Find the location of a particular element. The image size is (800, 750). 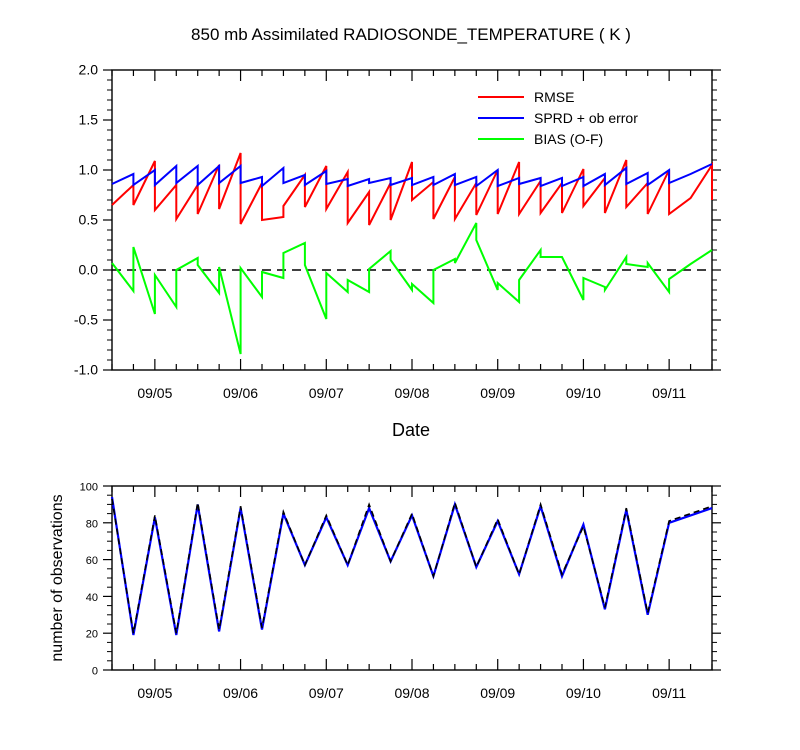

top-x-tick-label: 09/05 is located at coordinates (154, 393).